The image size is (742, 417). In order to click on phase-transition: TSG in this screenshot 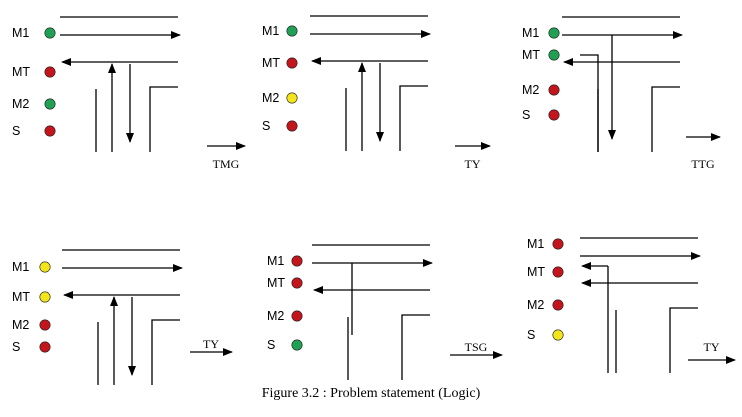, I will do `click(476, 349)`.